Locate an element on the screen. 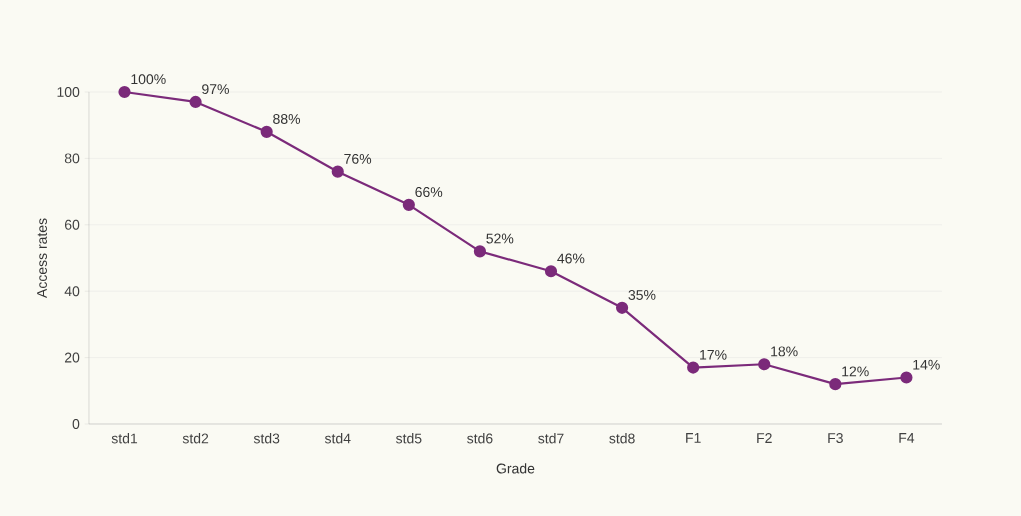 Image resolution: width=1021 pixels, height=516 pixels. x-tick-label: F4 is located at coordinates (907, 438).